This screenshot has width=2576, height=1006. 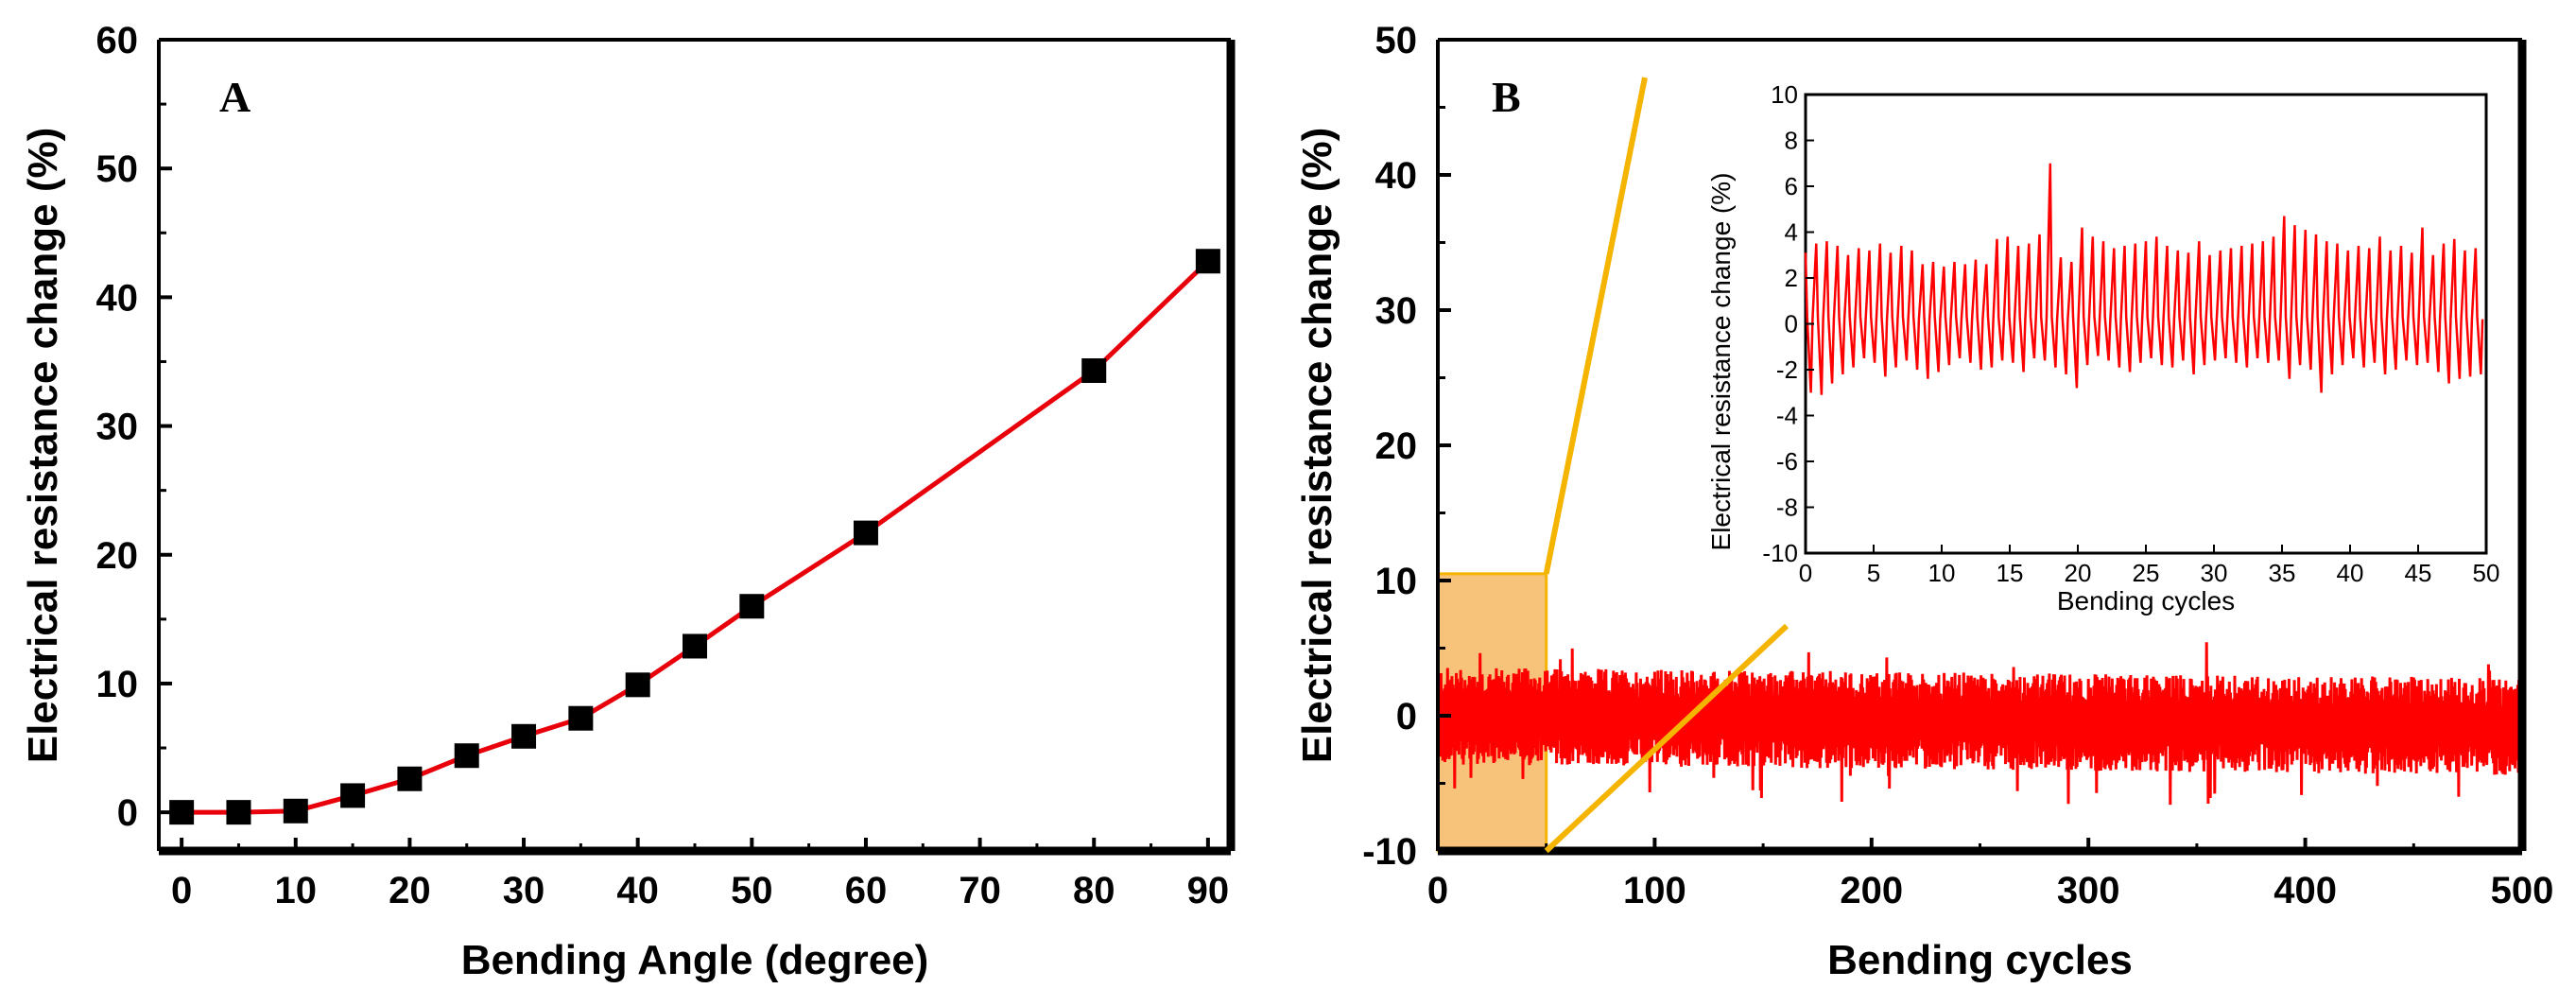 I want to click on panel-a-y-tick-label: 40, so click(x=118, y=298).